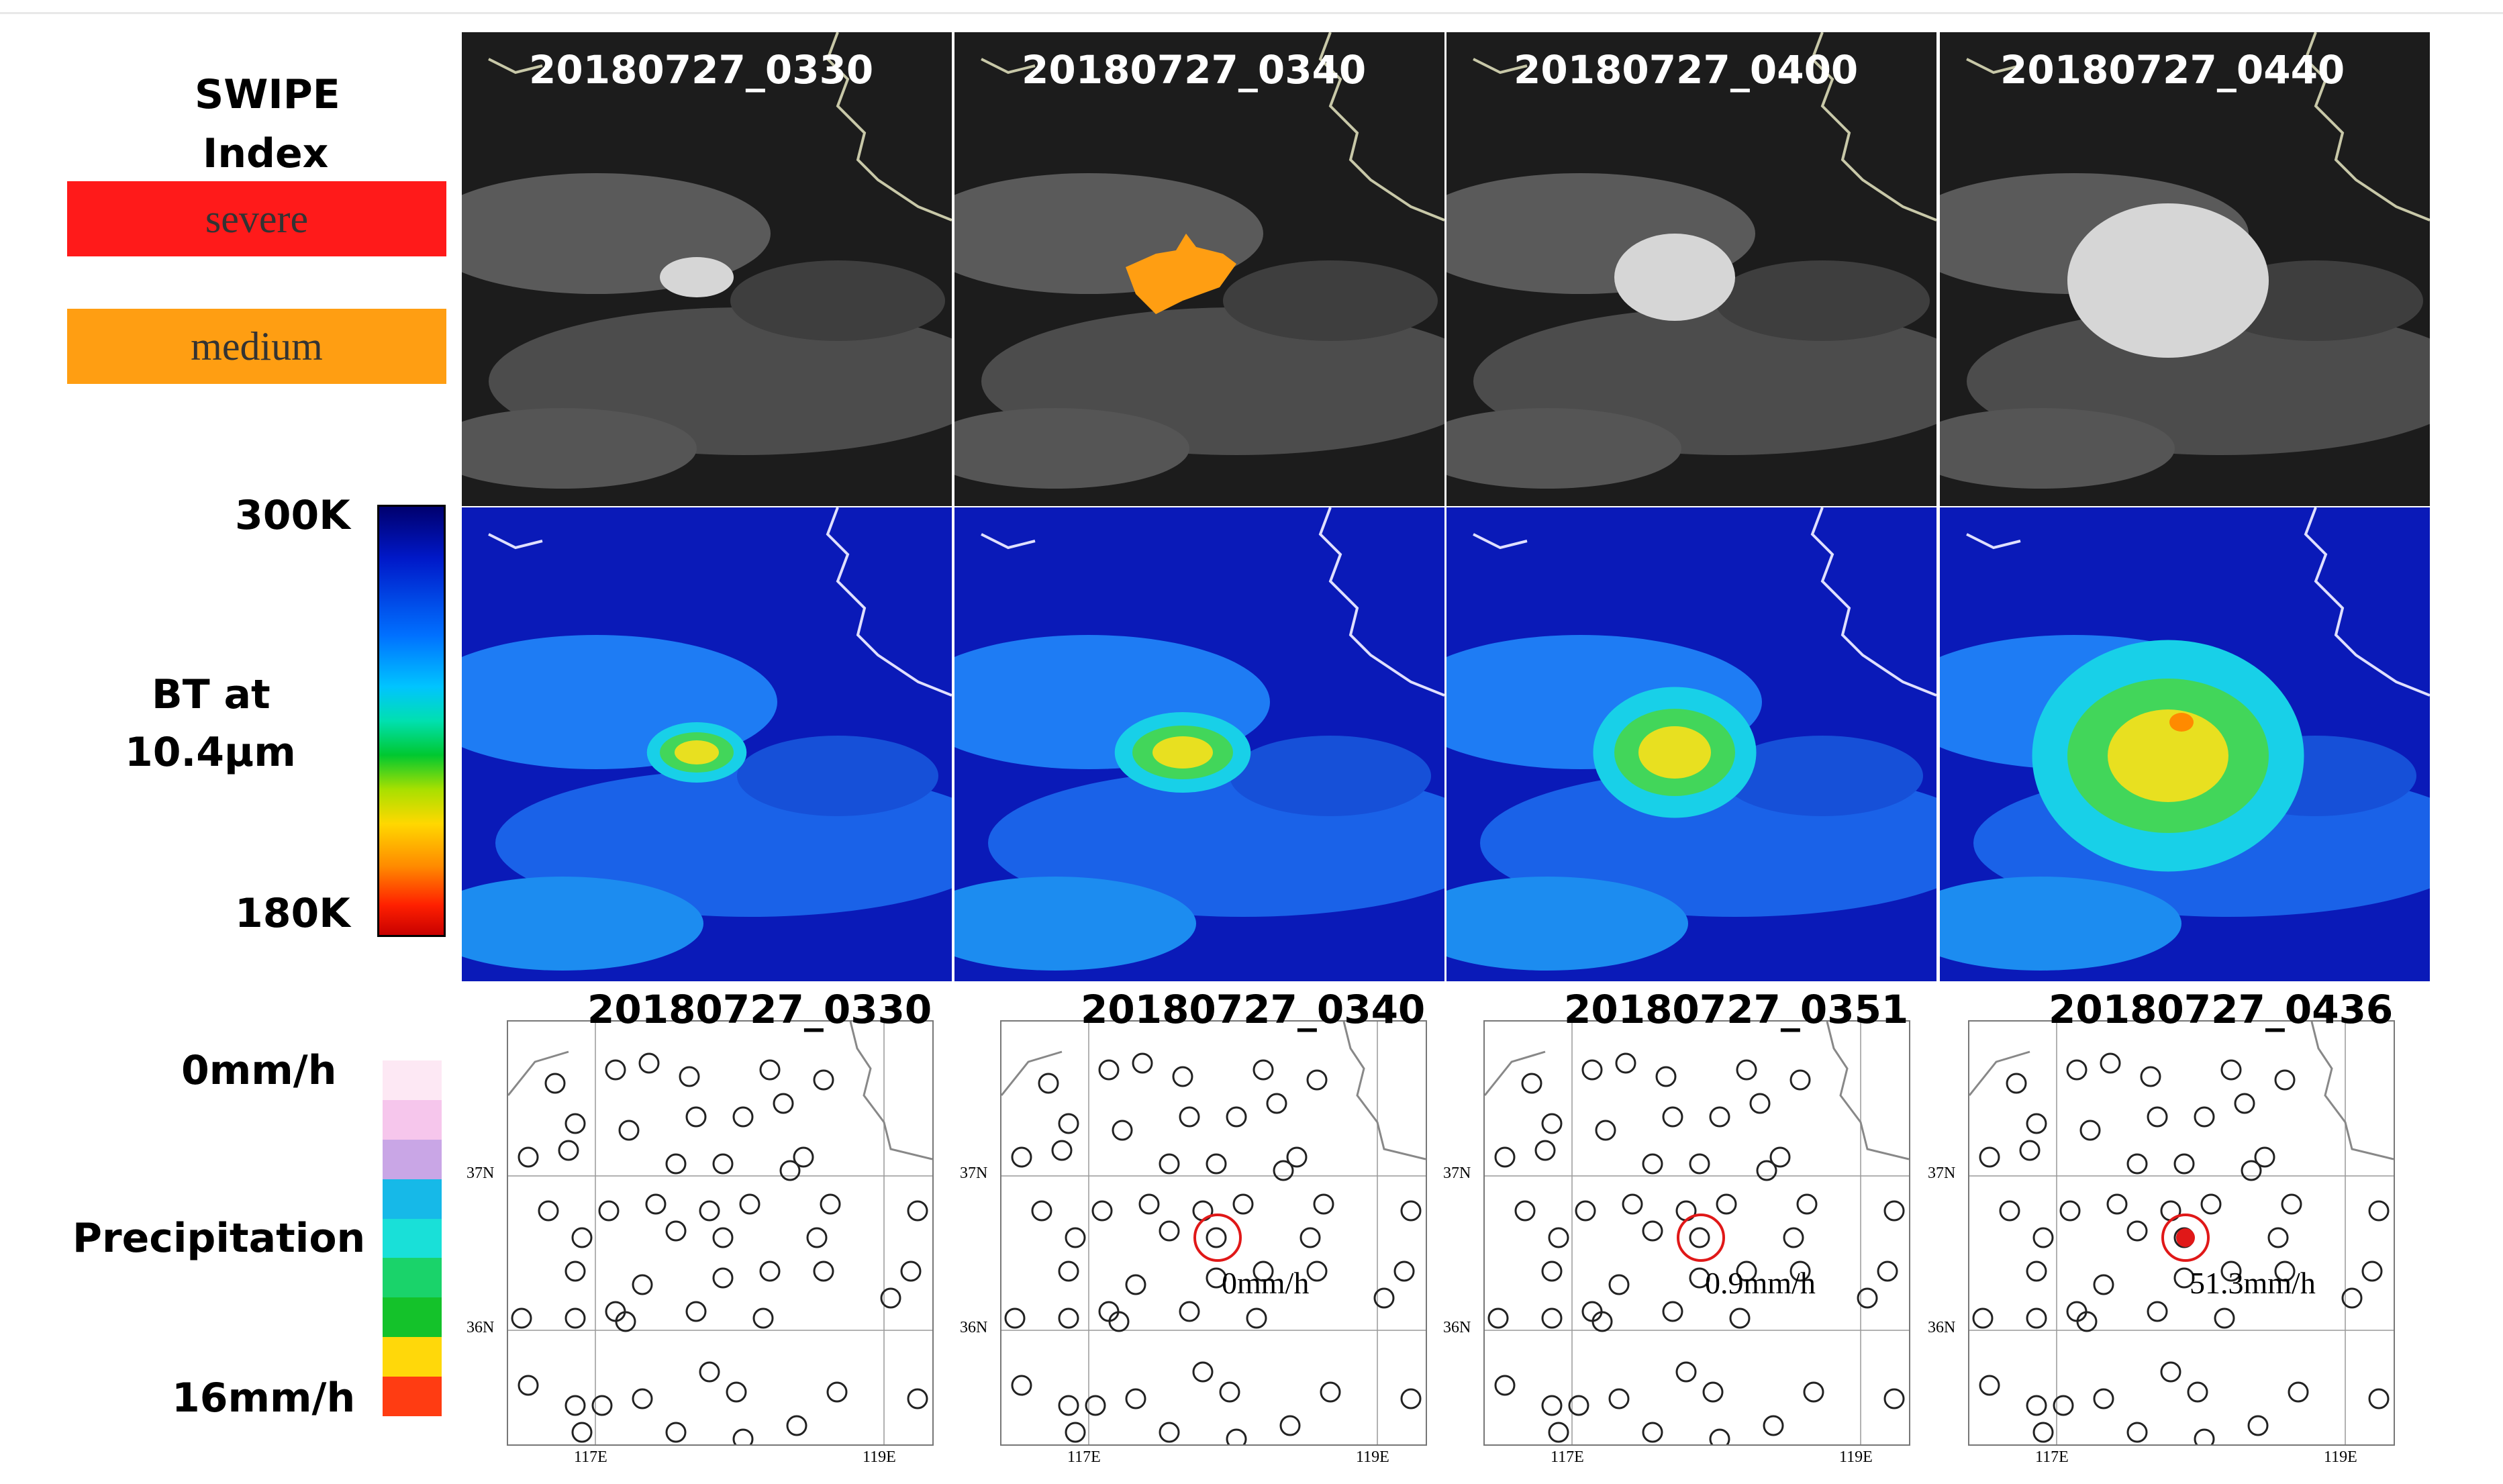 This screenshot has width=2503, height=1484. What do you see at coordinates (292, 516) in the screenshot?
I see `bt-top-label: 300K` at bounding box center [292, 516].